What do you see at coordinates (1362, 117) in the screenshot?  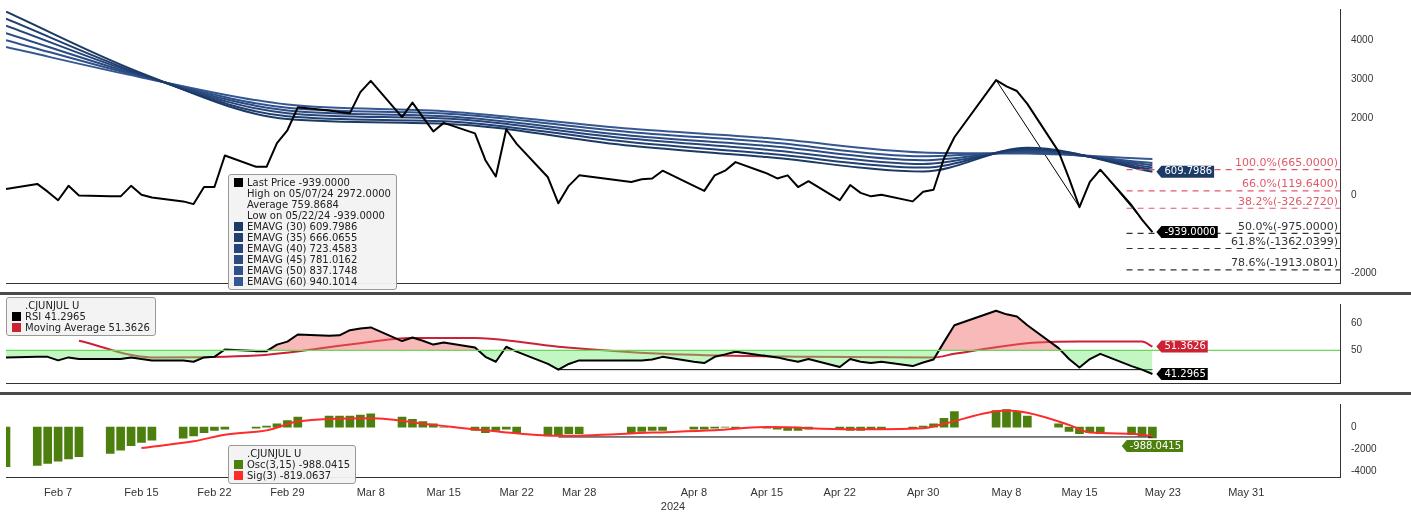 I see `y-tick-label: 2000` at bounding box center [1362, 117].